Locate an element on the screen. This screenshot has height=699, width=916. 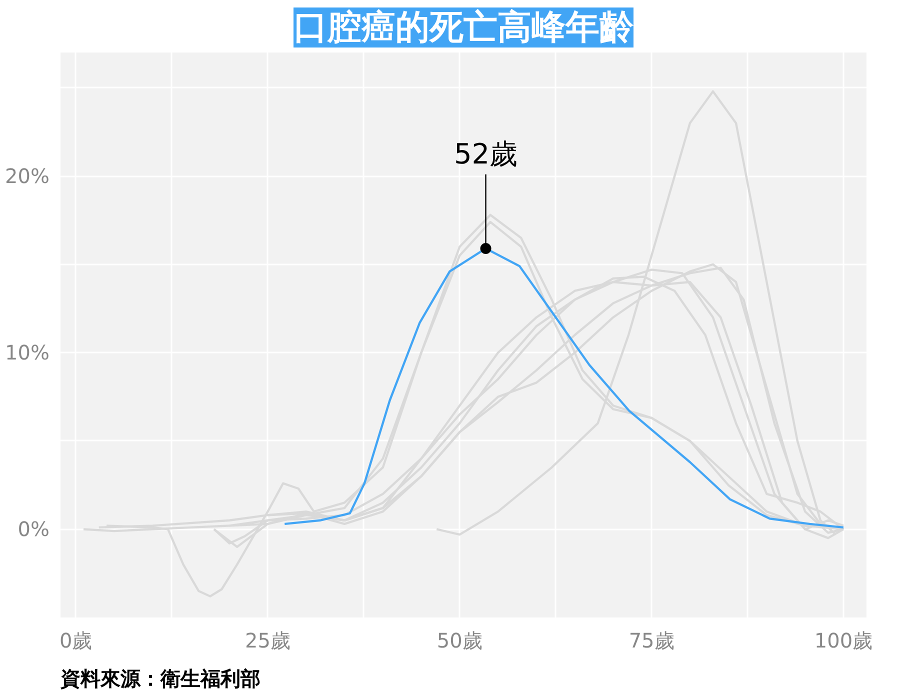
y-tick-label: 20% is located at coordinates (27, 176).